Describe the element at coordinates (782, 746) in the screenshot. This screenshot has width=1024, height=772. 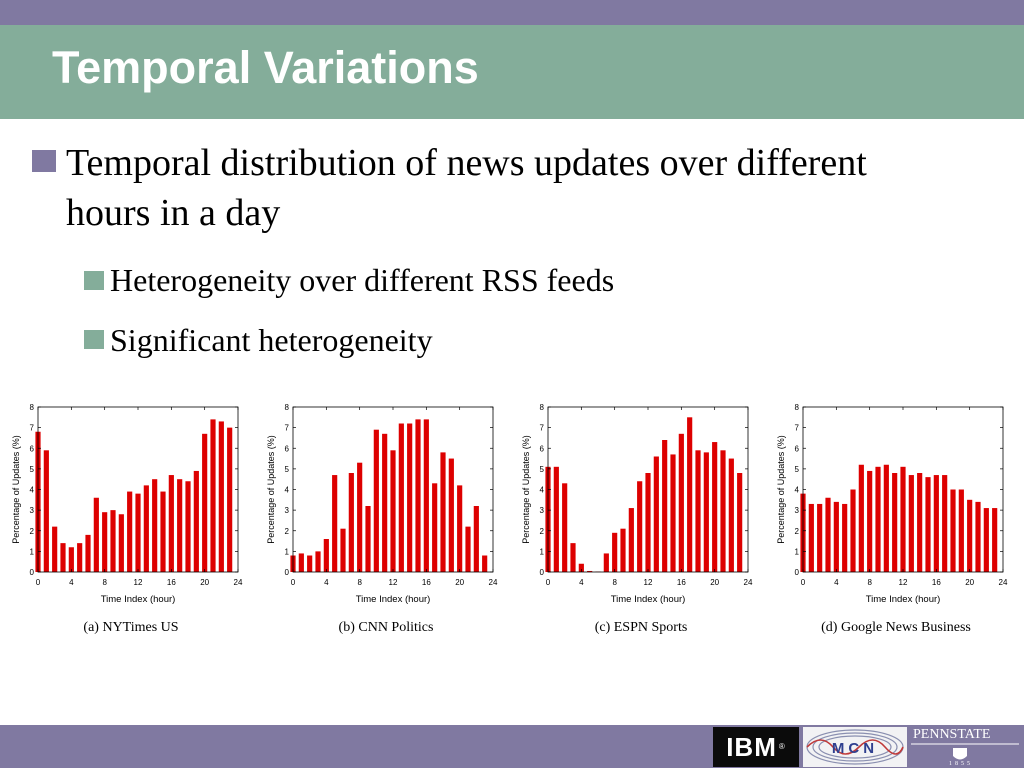
I see `registered-mark: ®` at that location.